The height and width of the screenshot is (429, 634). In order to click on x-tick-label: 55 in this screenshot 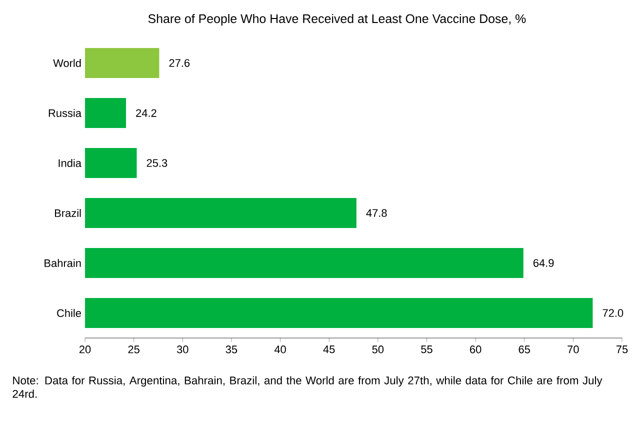, I will do `click(426, 350)`.